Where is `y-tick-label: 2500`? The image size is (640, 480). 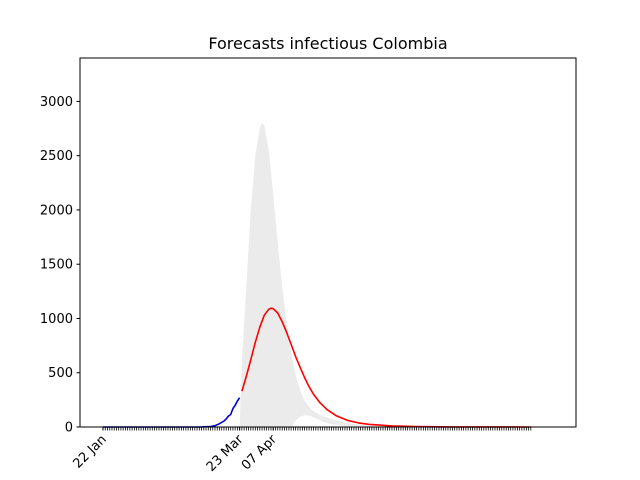
y-tick-label: 2500 is located at coordinates (56, 156).